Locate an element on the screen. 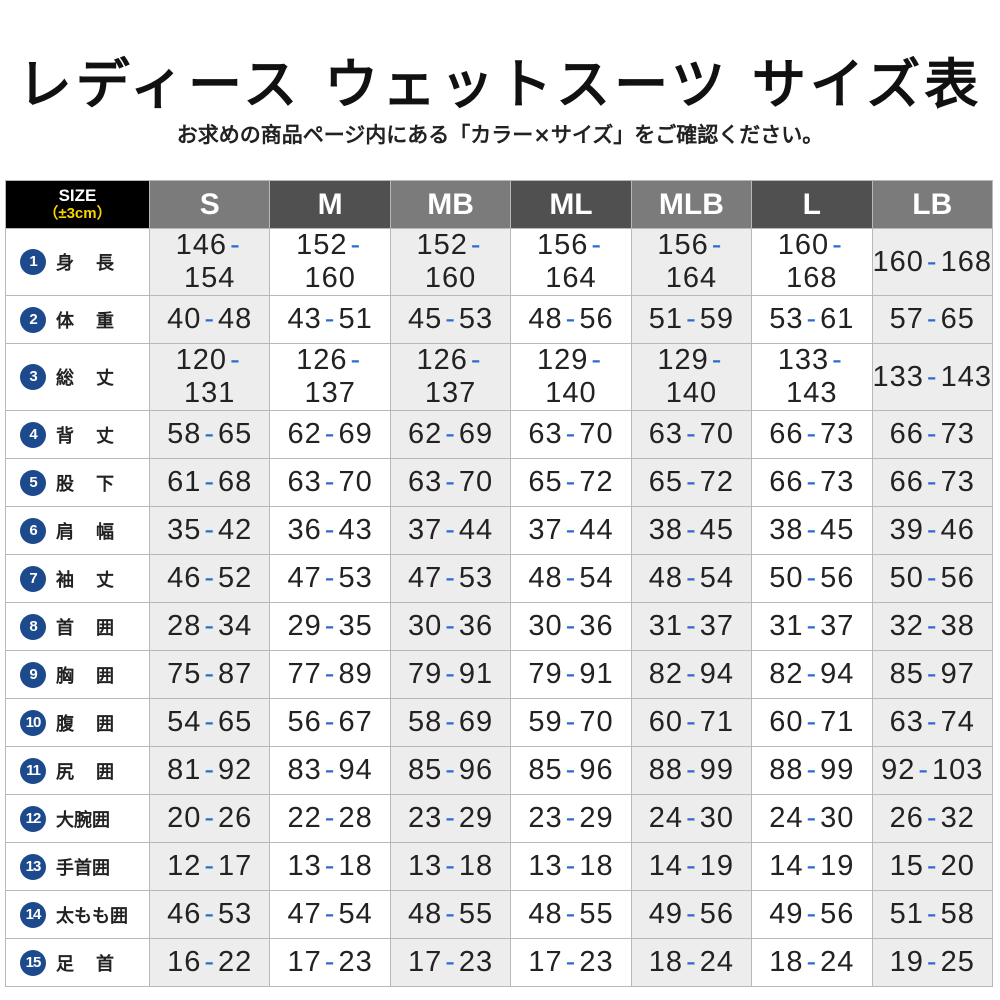 This screenshot has height=1000, width=1000. row-label: 11 尻囲 is located at coordinates (77, 770).